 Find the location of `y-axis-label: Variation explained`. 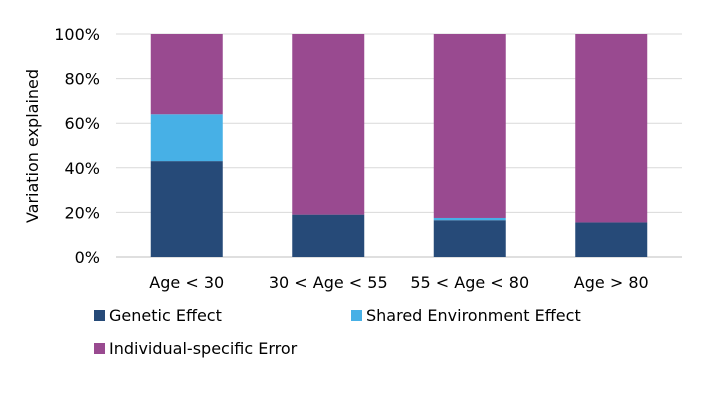

y-axis-label: Variation explained is located at coordinates (32, 146).